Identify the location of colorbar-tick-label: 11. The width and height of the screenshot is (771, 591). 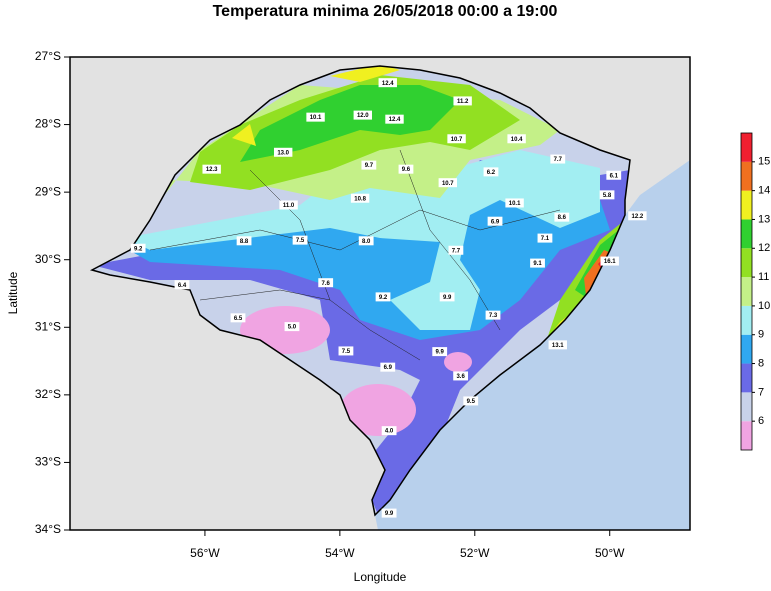
(763, 277).